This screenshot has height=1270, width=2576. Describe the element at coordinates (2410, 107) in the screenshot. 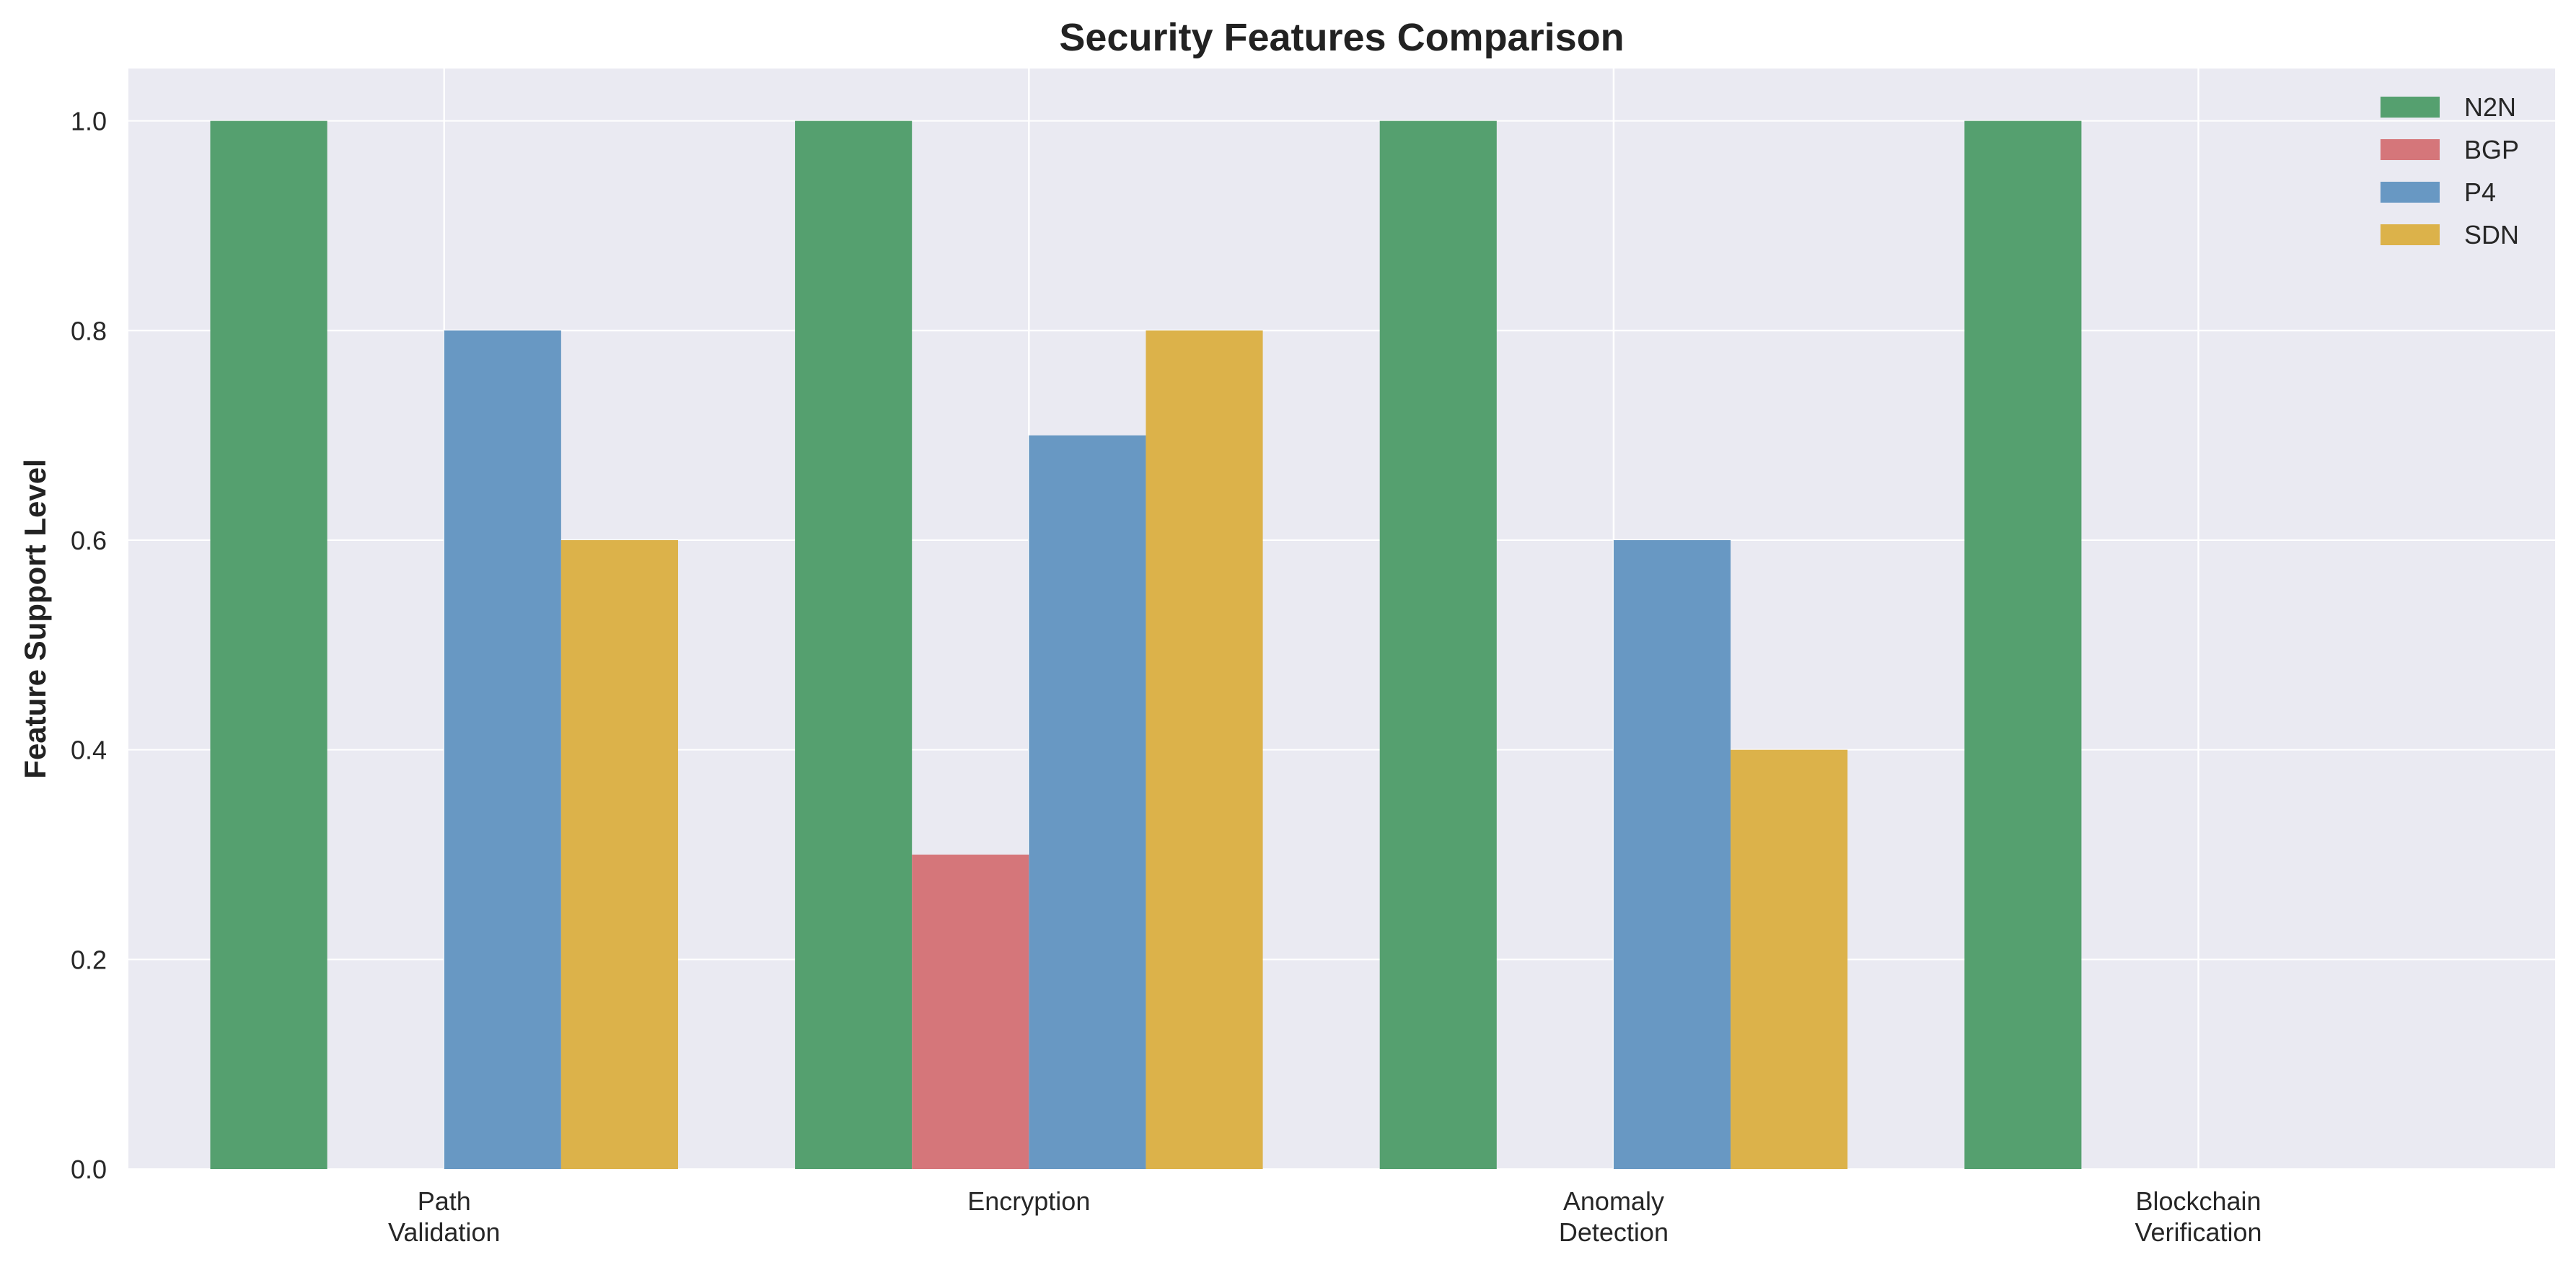

I see `legend-swatch-n2n` at that location.